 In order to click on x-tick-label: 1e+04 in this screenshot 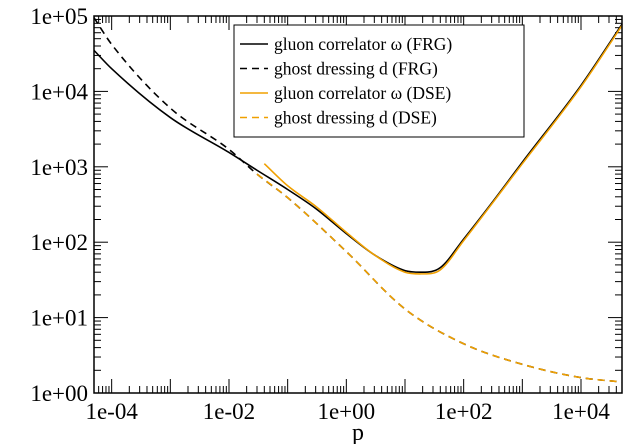, I will do `click(581, 411)`.